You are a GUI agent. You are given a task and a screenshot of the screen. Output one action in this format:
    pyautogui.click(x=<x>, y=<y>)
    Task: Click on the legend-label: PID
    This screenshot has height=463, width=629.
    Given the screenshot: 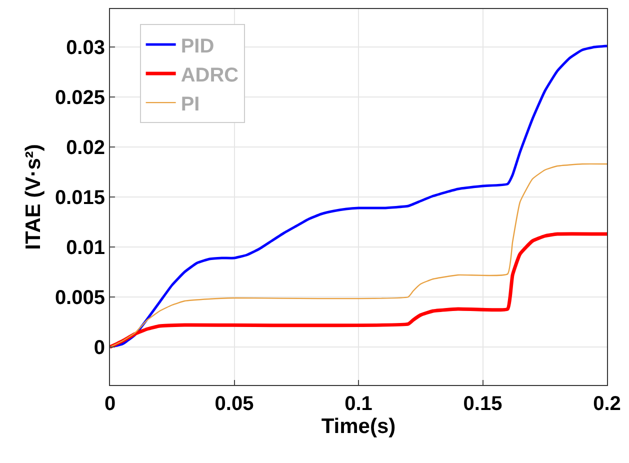 What is the action you would take?
    pyautogui.click(x=197, y=46)
    